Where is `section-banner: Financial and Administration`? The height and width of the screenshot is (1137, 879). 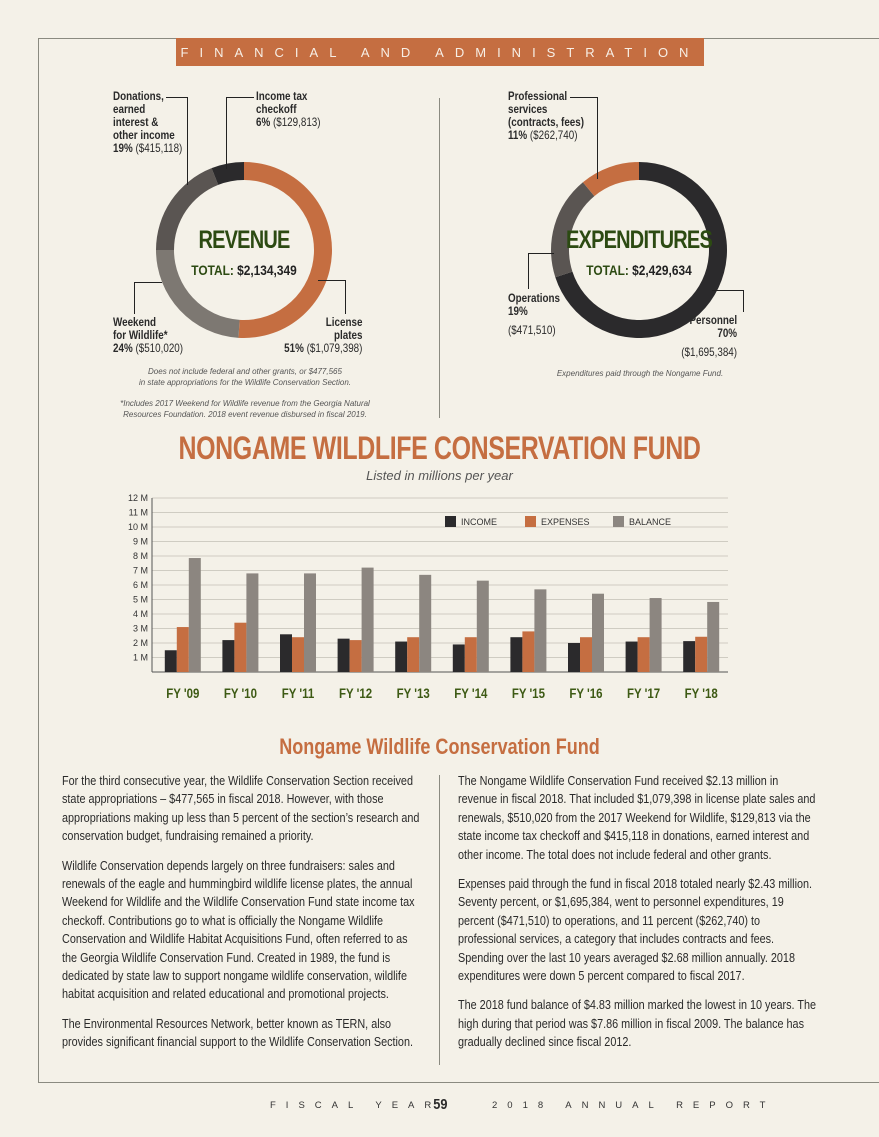
section-banner: Financial and Administration is located at coordinates (440, 52).